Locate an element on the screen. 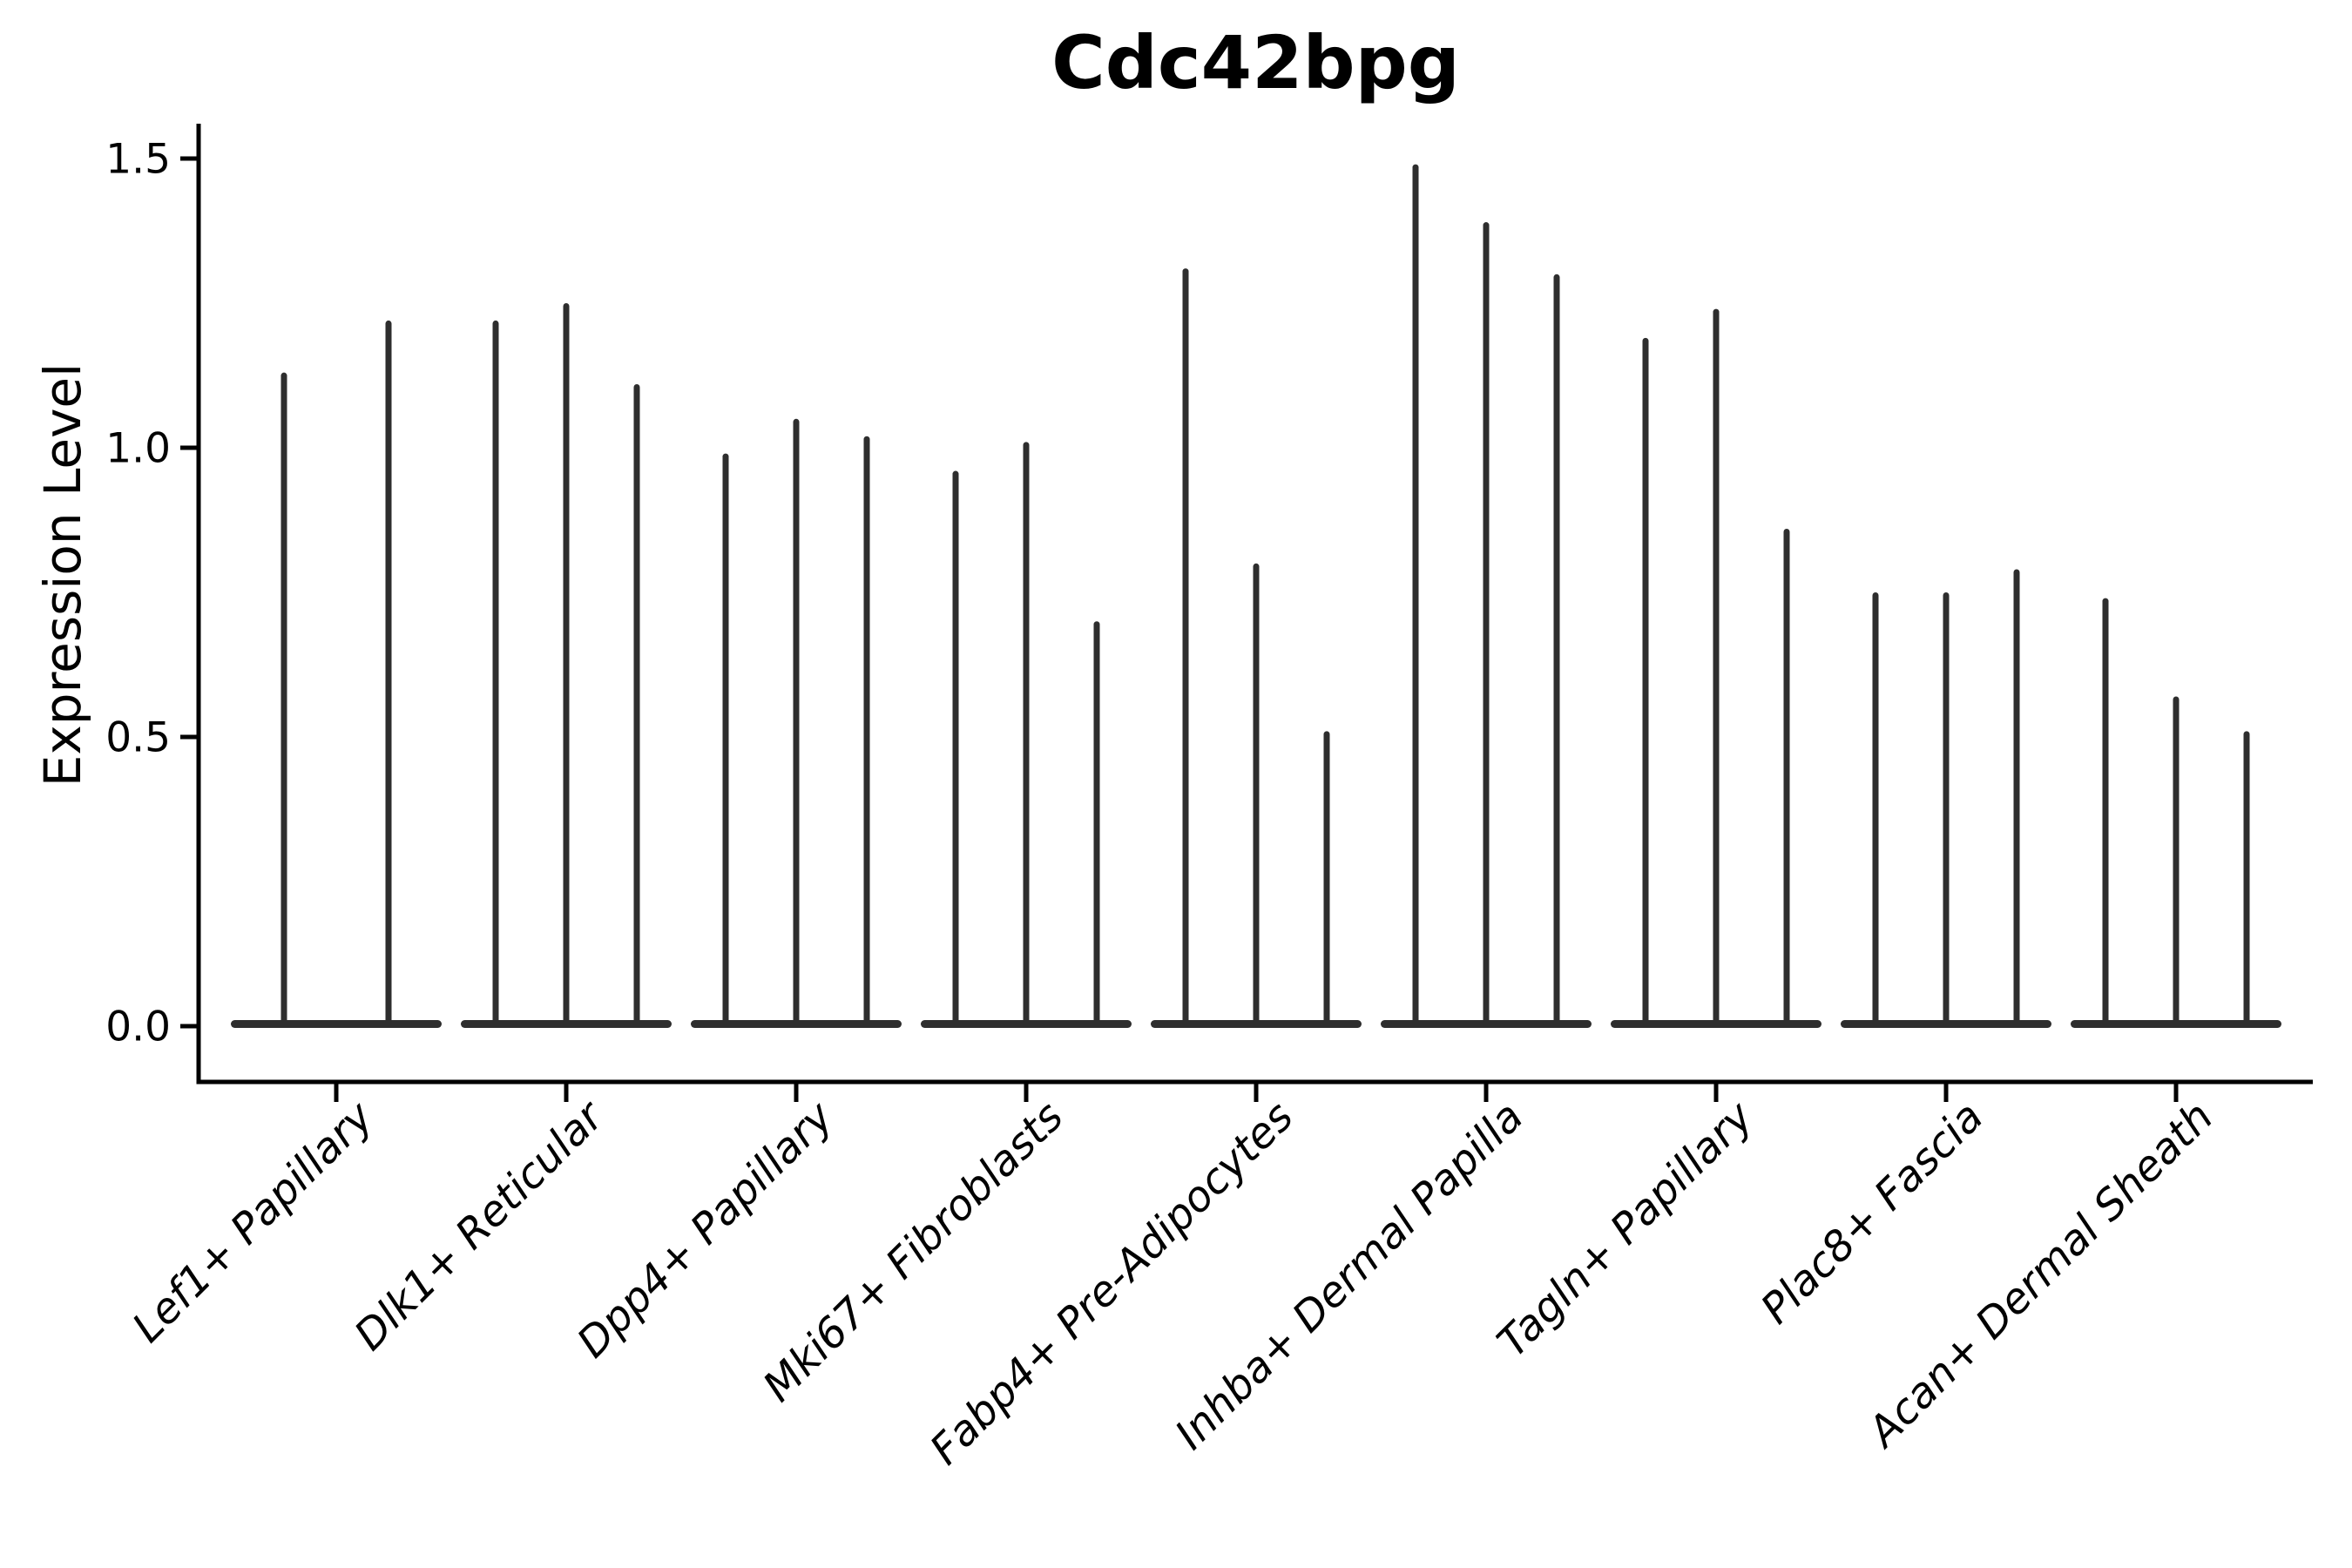  y-tick-label: 0.0 is located at coordinates (138, 1027).